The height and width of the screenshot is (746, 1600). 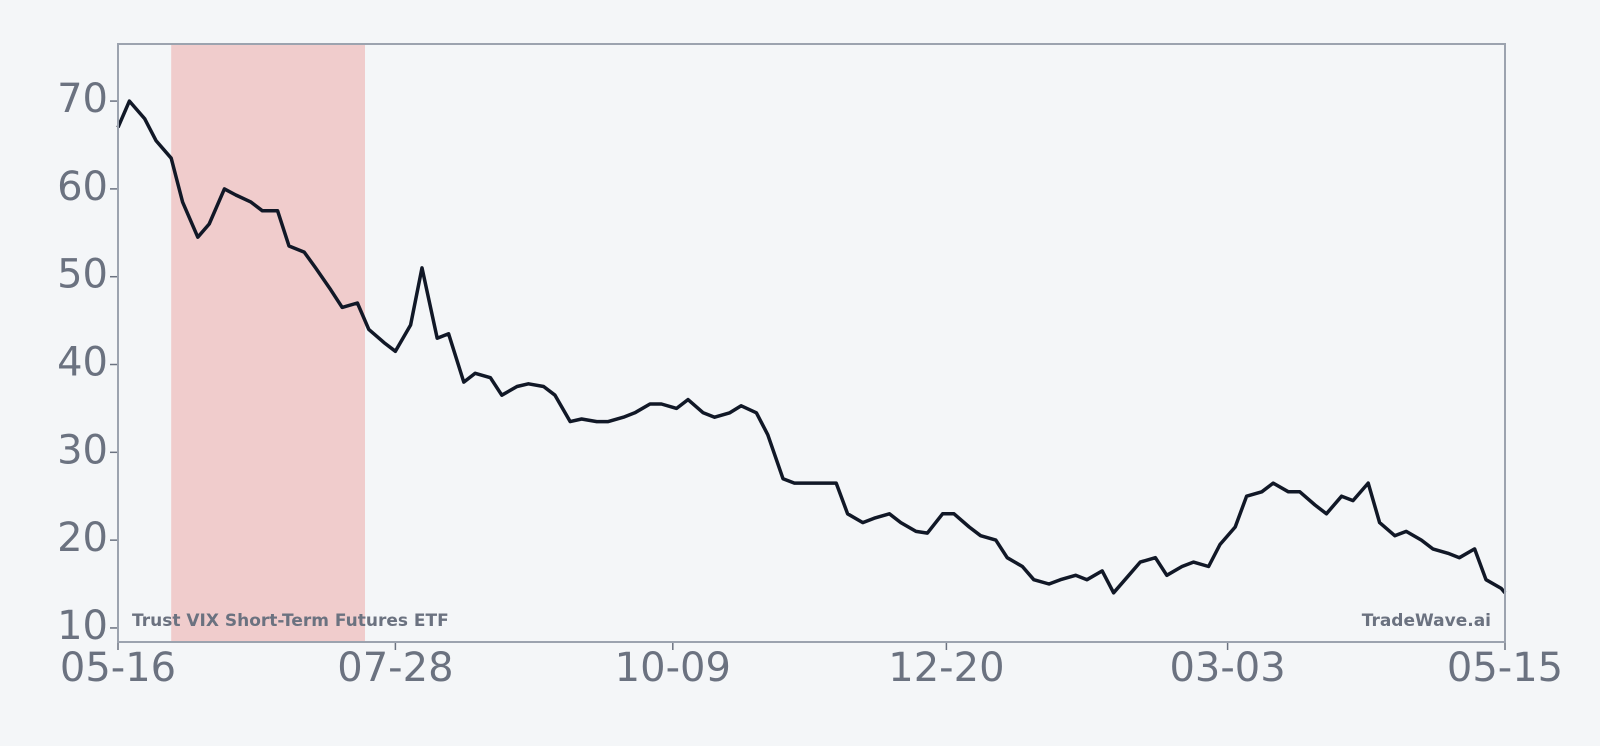 I want to click on y-tick-label: 50, so click(x=82, y=275).